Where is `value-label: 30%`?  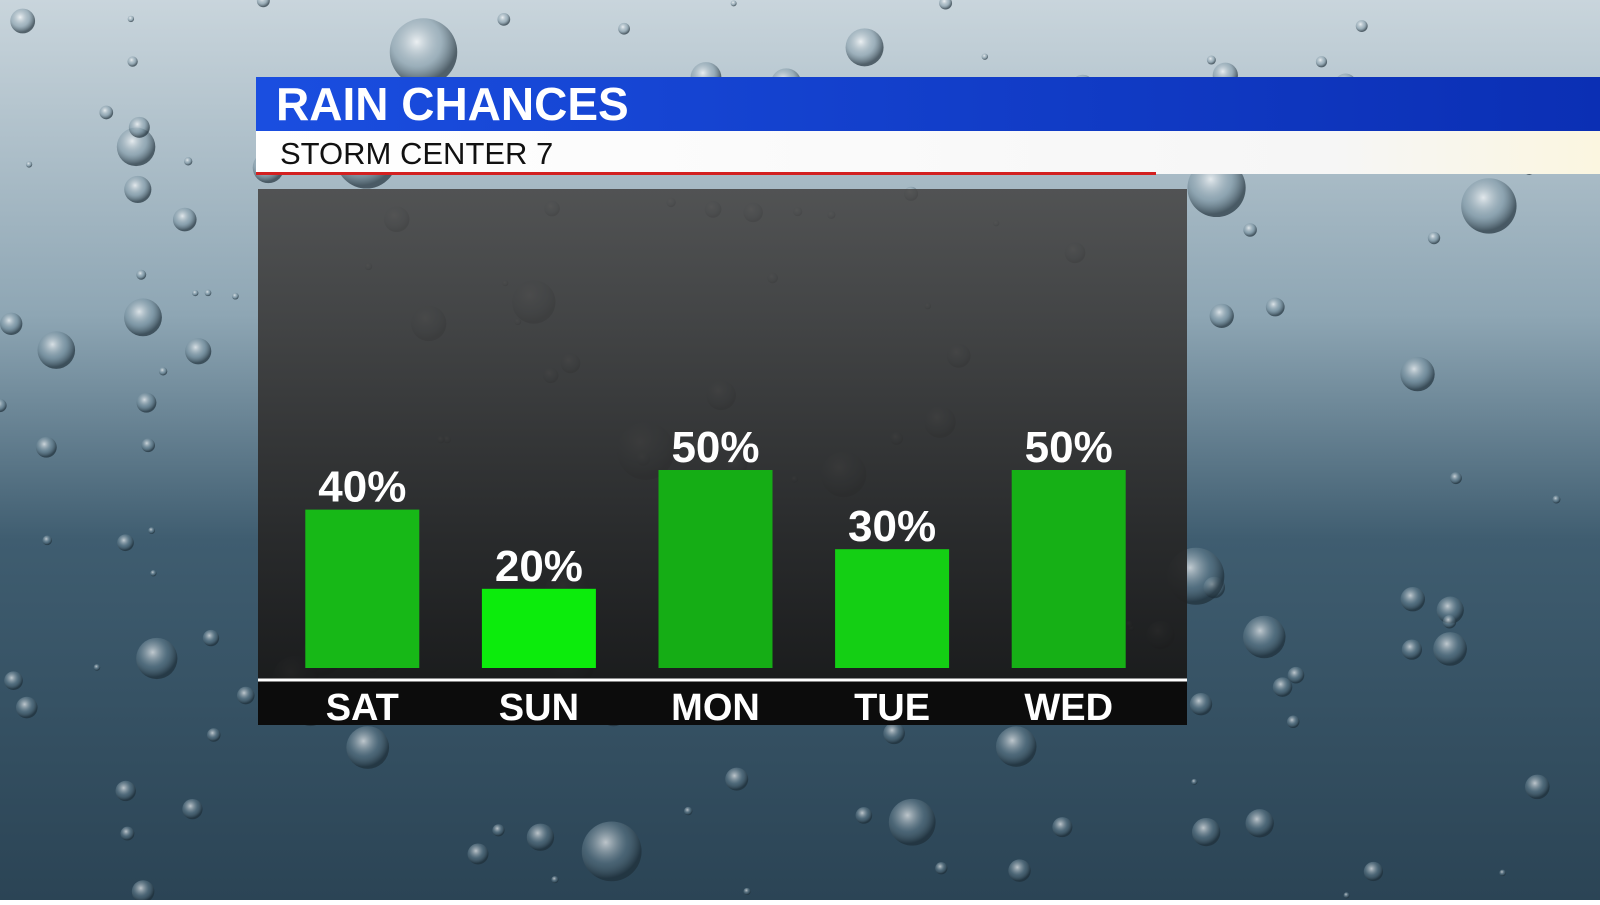
value-label: 30% is located at coordinates (892, 526).